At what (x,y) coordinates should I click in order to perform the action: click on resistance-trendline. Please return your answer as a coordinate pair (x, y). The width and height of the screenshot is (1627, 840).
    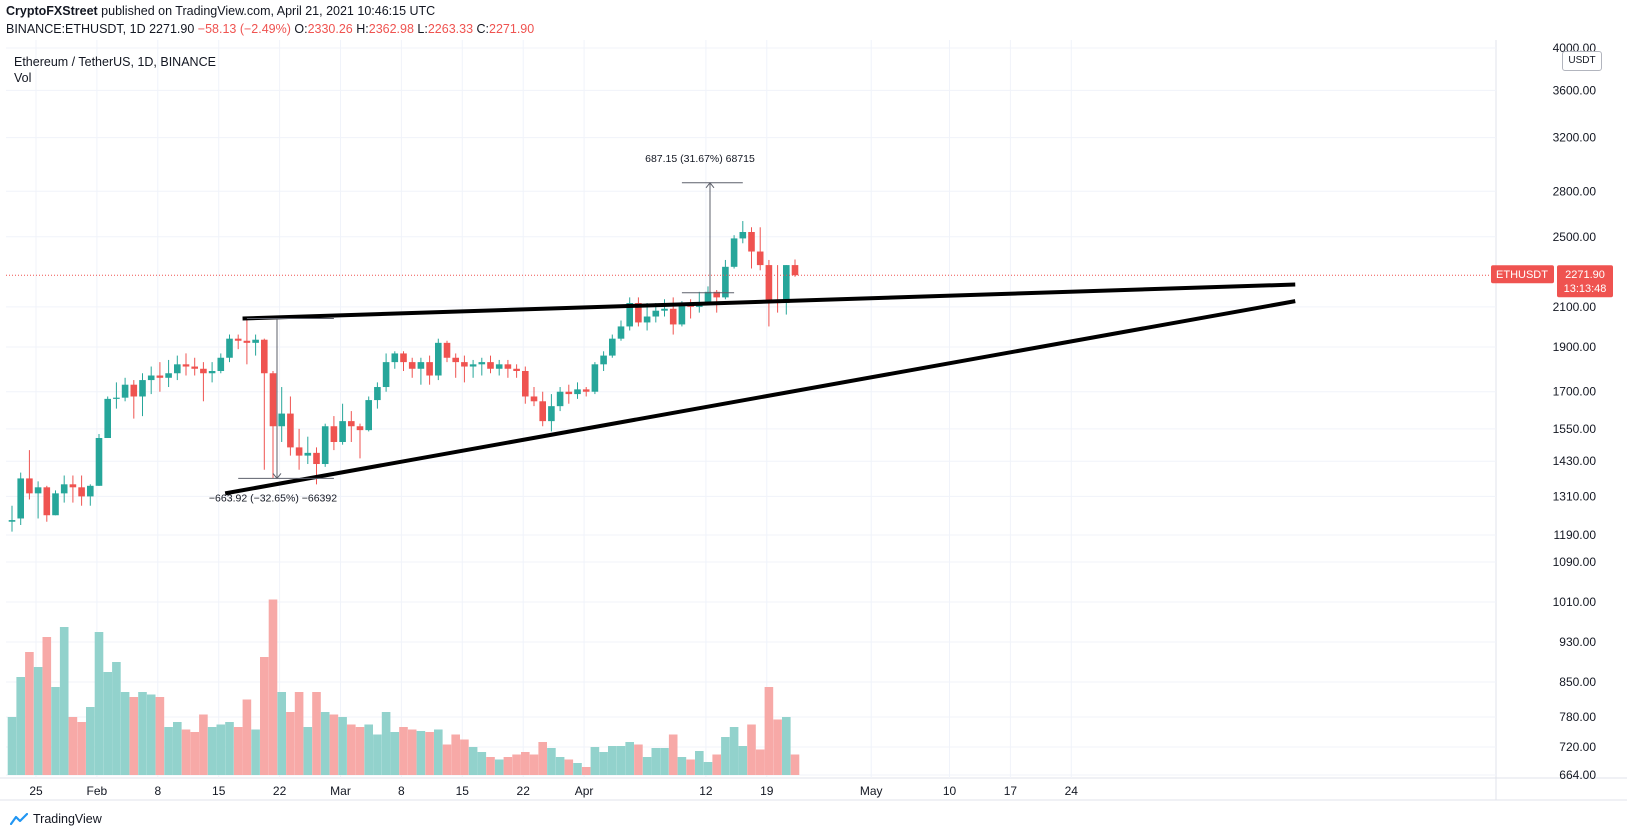
    Looking at the image, I should click on (769, 301).